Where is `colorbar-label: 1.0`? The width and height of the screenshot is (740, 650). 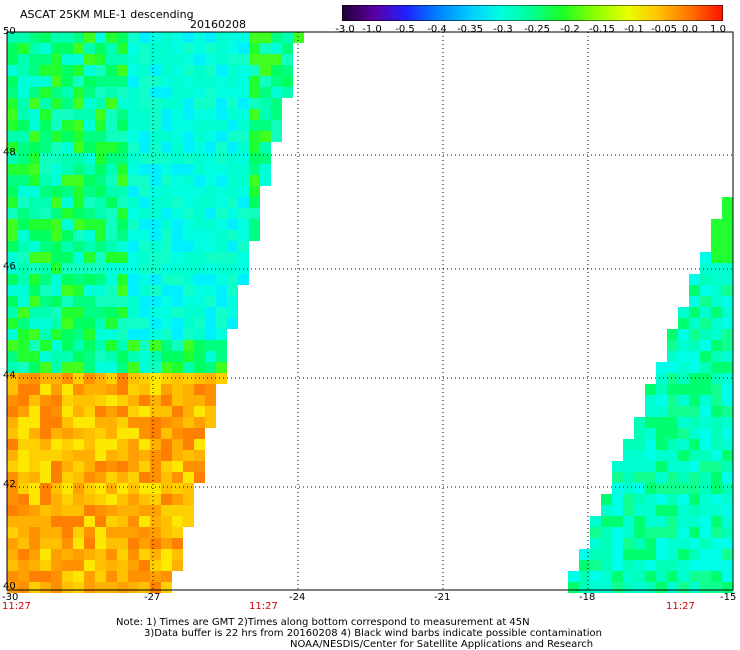 colorbar-label: 1.0 is located at coordinates (718, 29).